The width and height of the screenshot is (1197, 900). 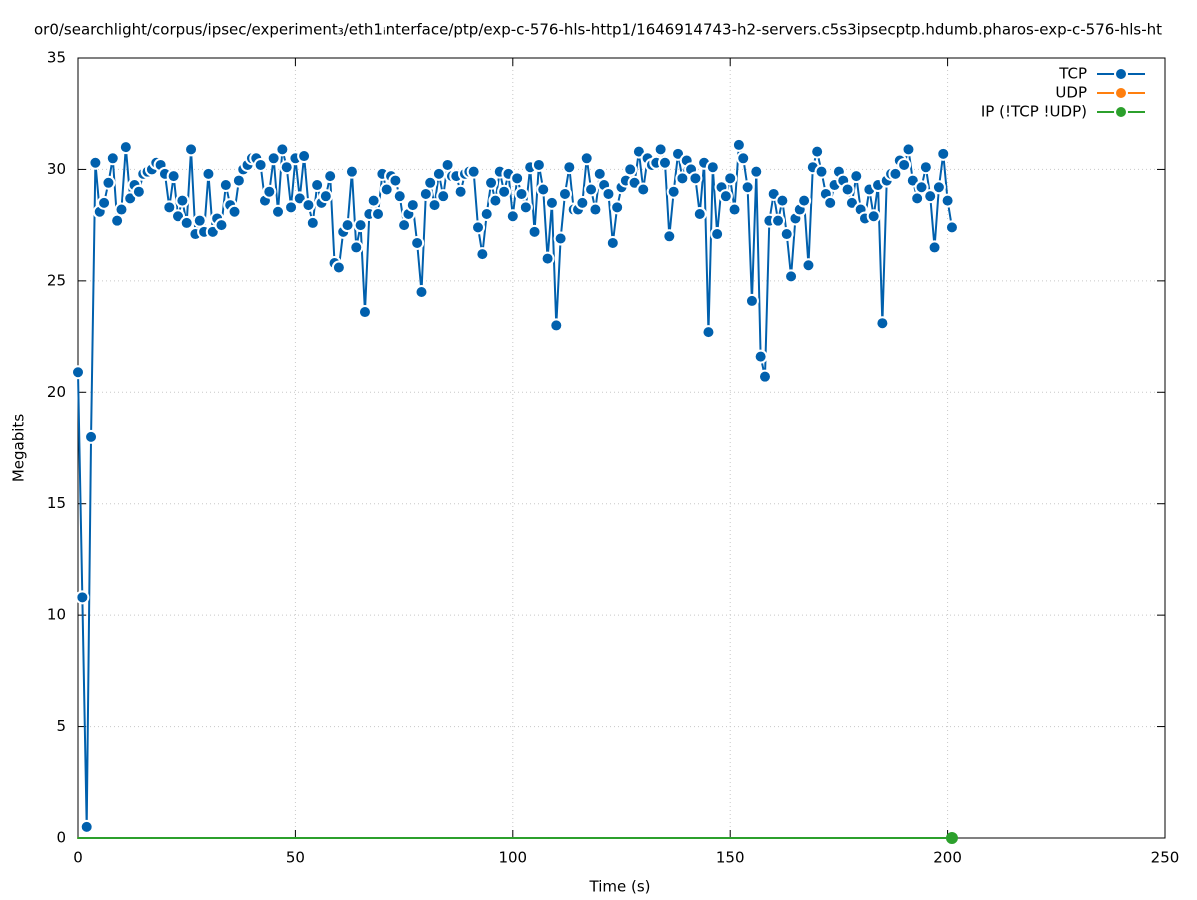 I want to click on y-tick-label: 0, so click(x=61, y=838).